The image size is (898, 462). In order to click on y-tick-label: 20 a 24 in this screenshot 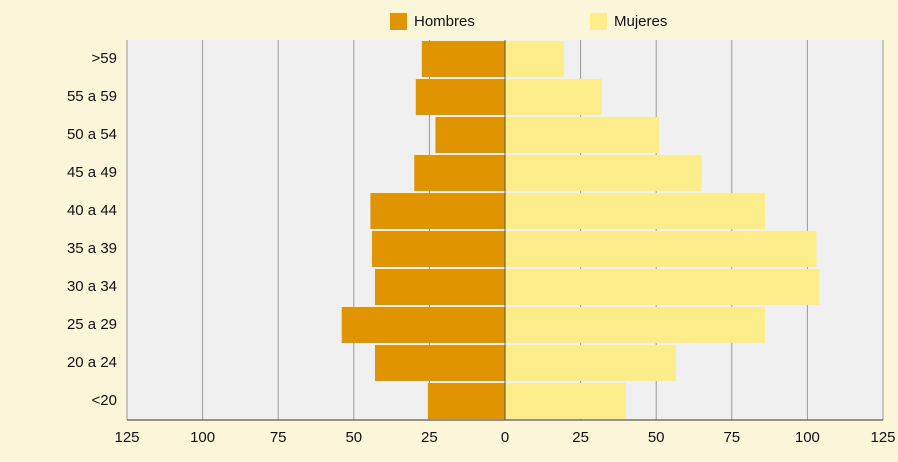, I will do `click(92, 362)`.